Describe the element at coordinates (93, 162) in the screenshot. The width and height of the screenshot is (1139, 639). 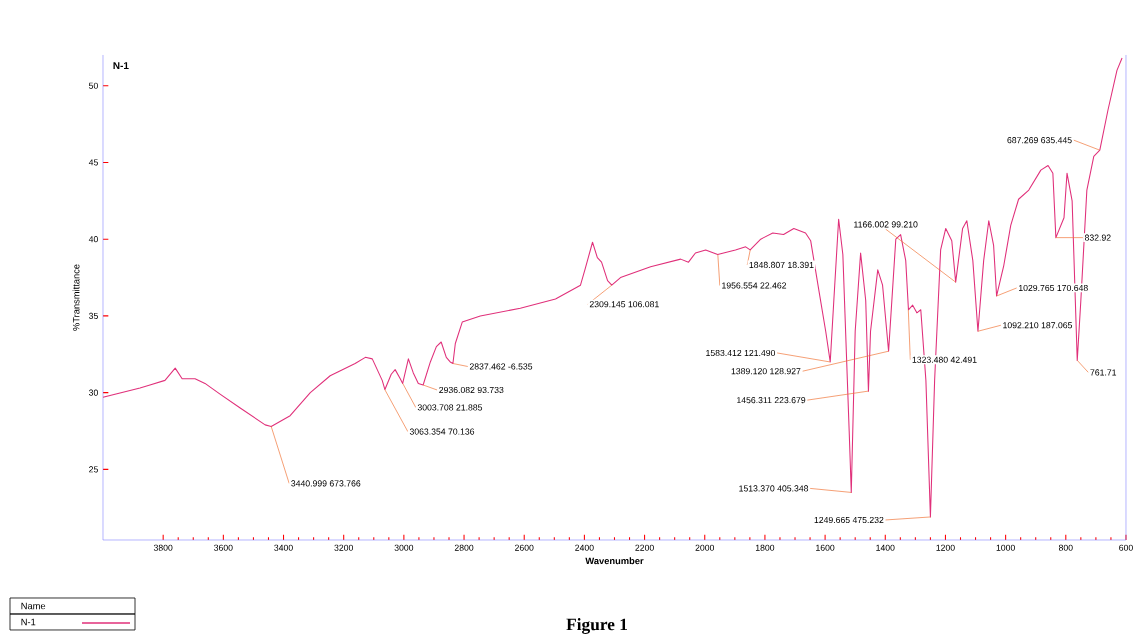
I see `y-tick-label: 45` at that location.